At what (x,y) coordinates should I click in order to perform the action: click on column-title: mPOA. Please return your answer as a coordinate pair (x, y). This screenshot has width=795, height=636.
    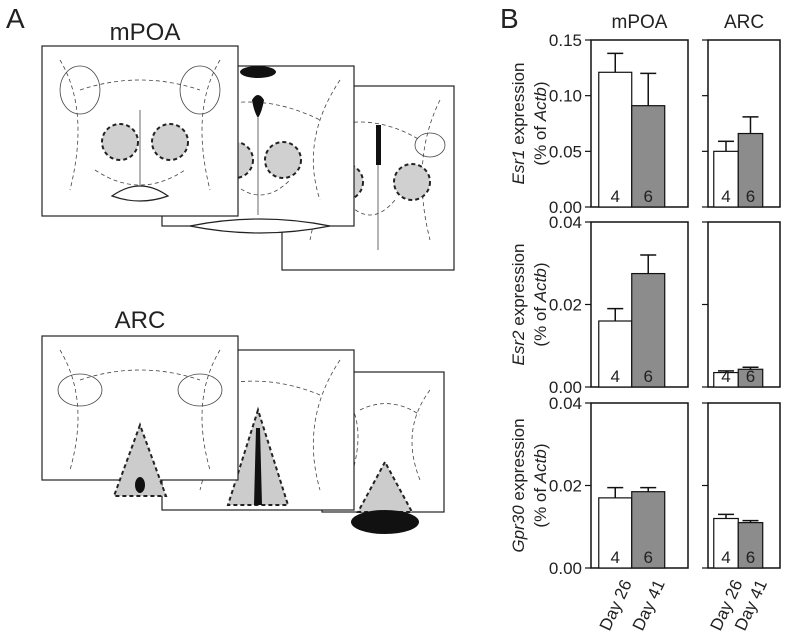
    Looking at the image, I should click on (640, 22).